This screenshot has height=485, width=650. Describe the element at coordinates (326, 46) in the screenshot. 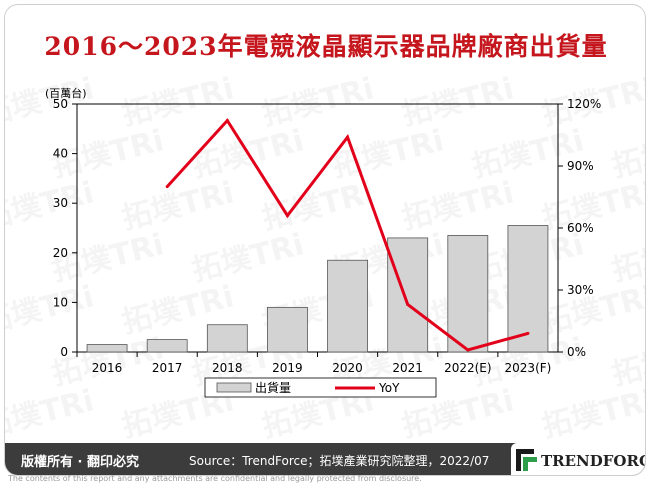

I see `page-title: 2016～2023年電競液晶顯示器品牌廠商出貨量` at that location.